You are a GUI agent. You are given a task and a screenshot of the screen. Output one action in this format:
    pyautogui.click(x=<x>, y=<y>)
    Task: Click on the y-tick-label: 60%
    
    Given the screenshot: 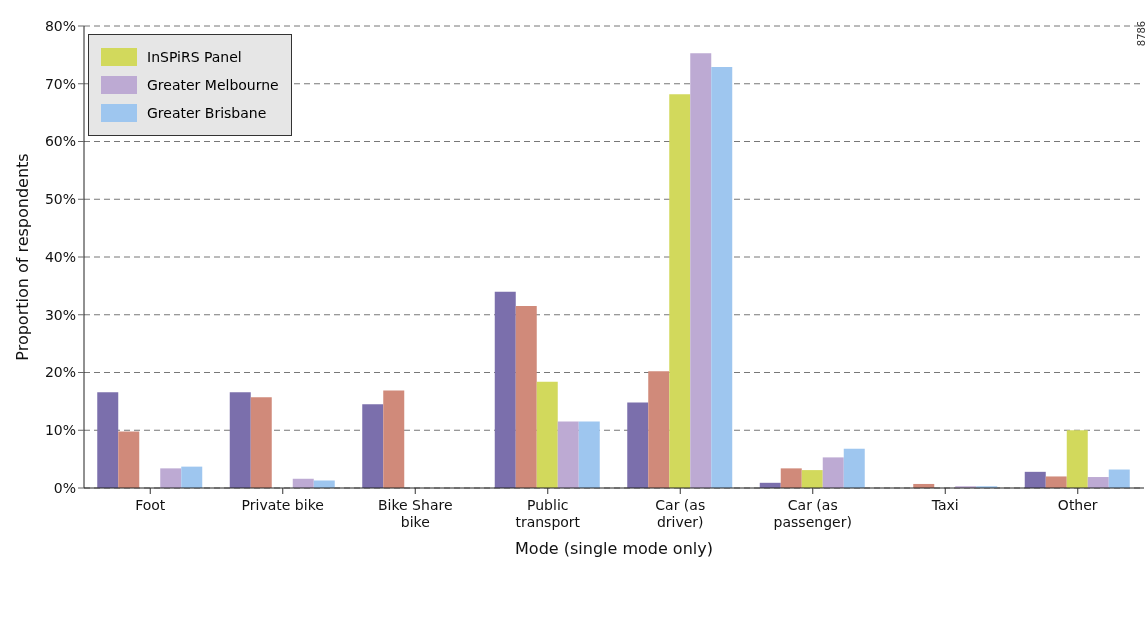 What is the action you would take?
    pyautogui.click(x=60, y=141)
    